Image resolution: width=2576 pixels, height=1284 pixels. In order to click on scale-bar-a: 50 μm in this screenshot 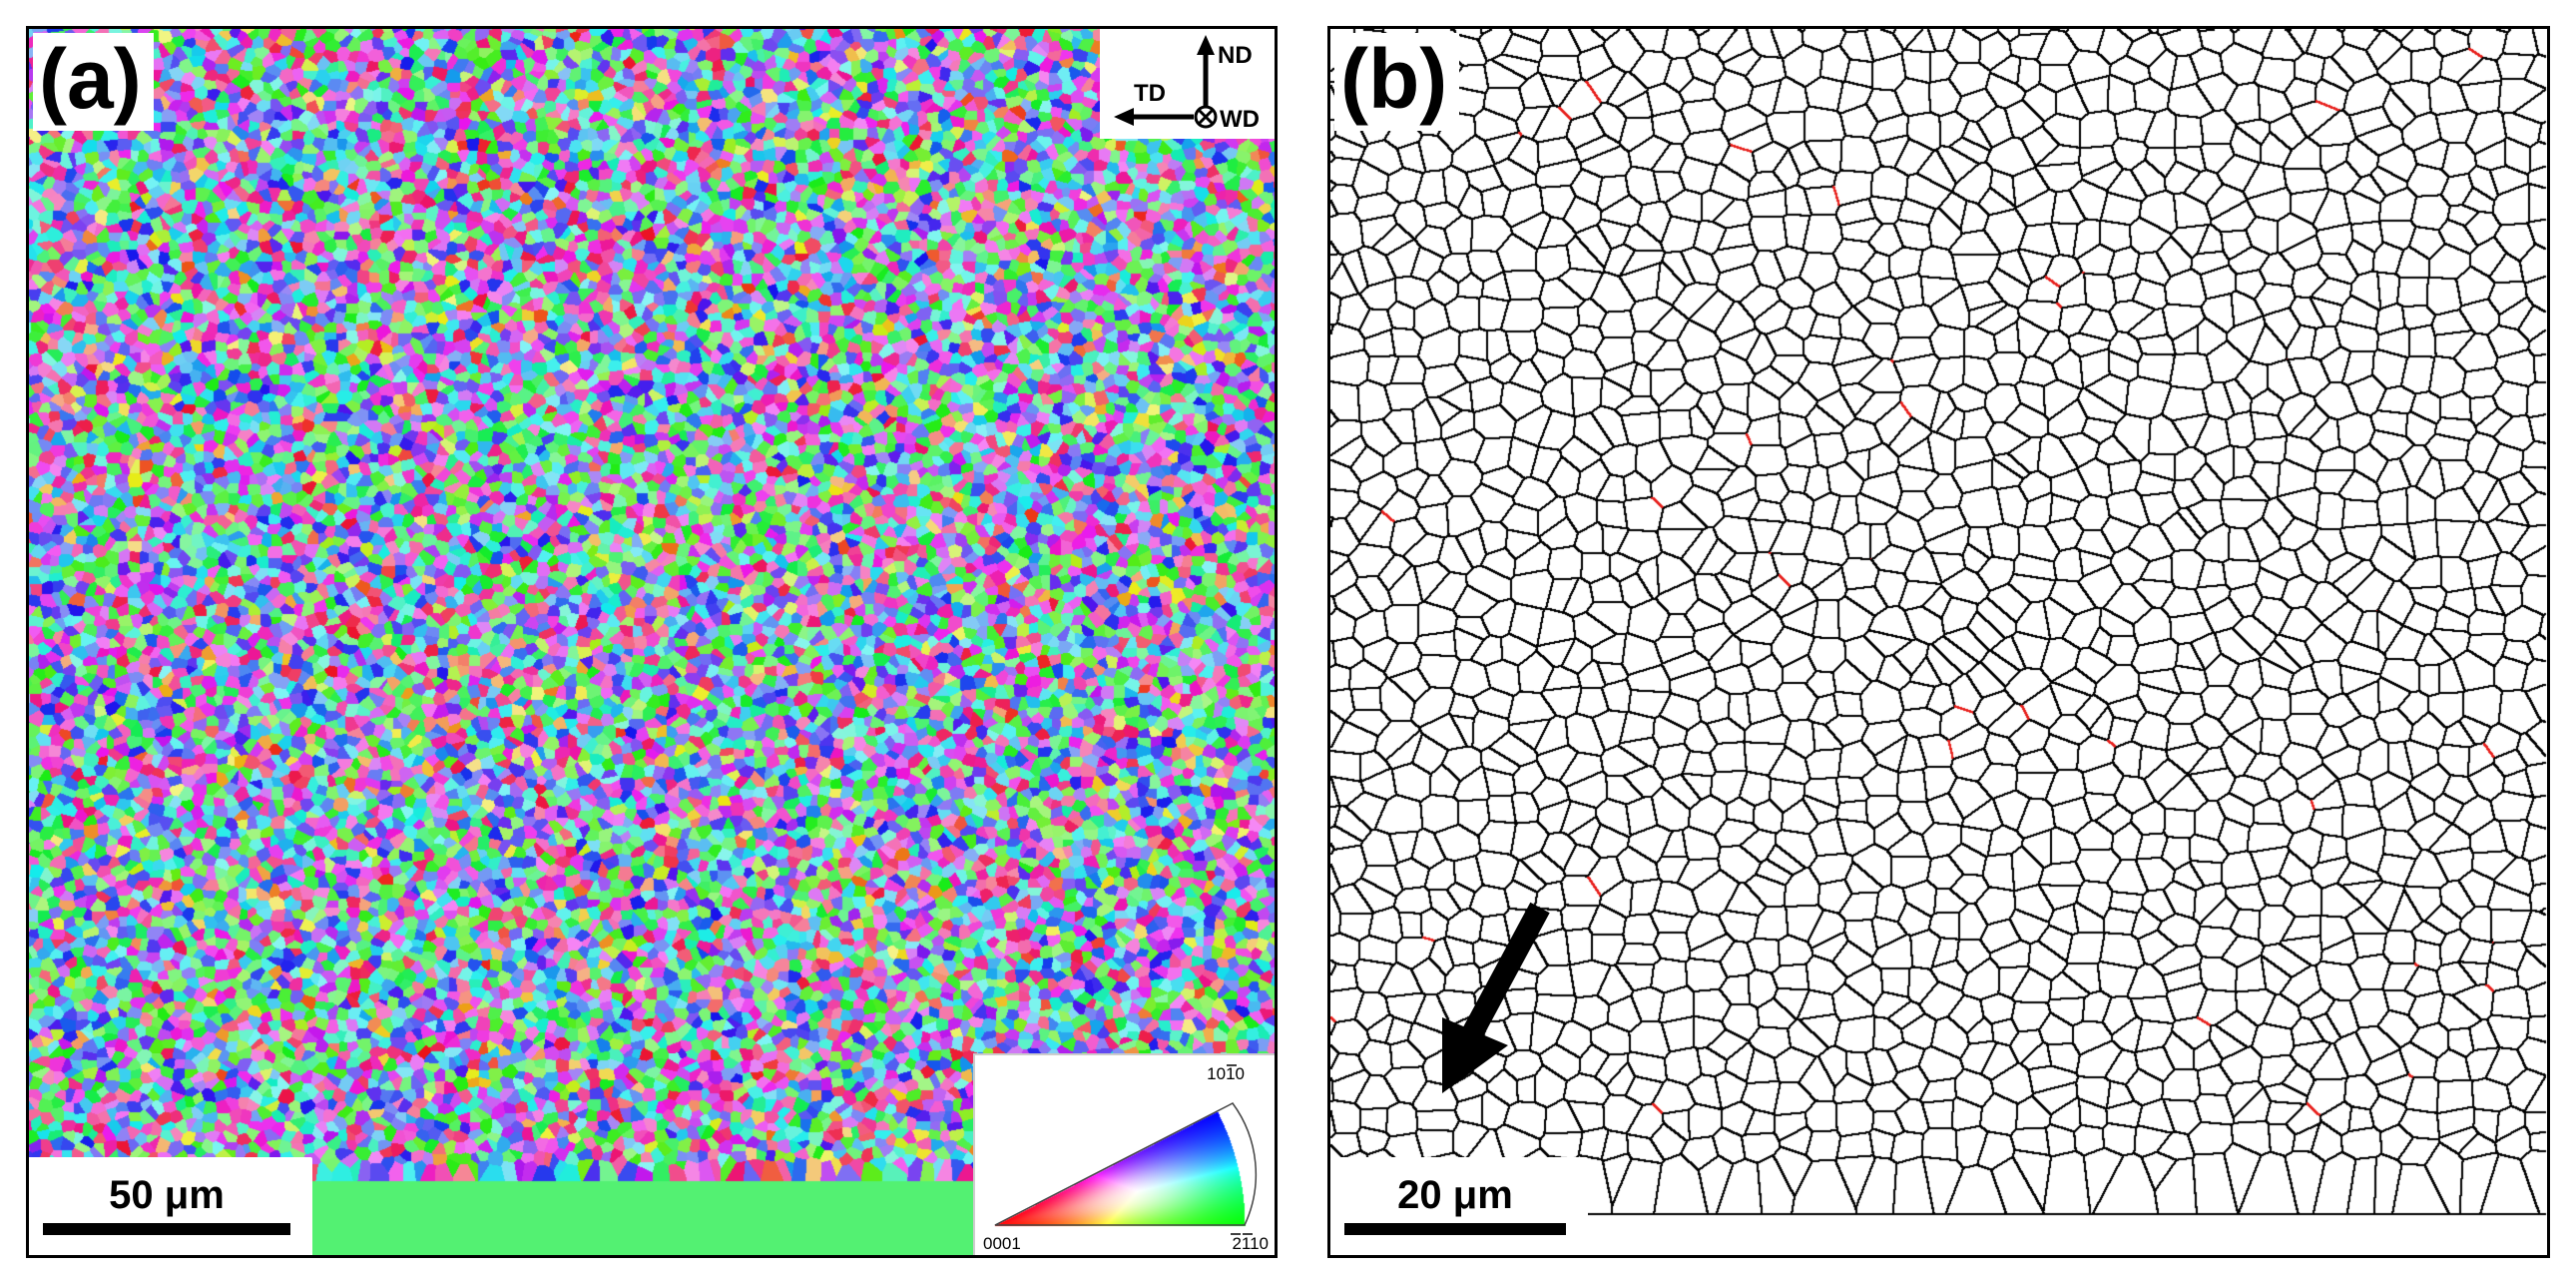, I will do `click(171, 1206)`.